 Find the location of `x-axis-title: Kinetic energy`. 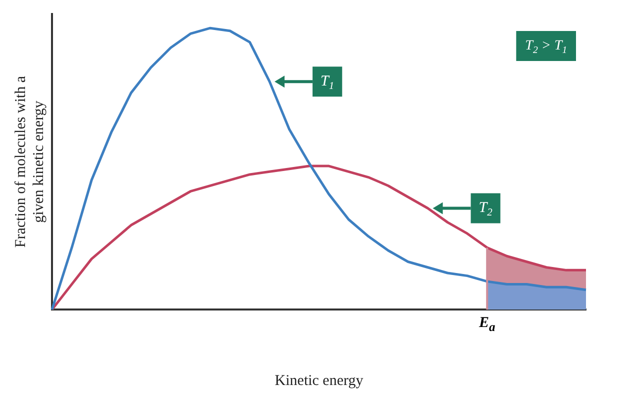

x-axis-title: Kinetic energy is located at coordinates (319, 380).